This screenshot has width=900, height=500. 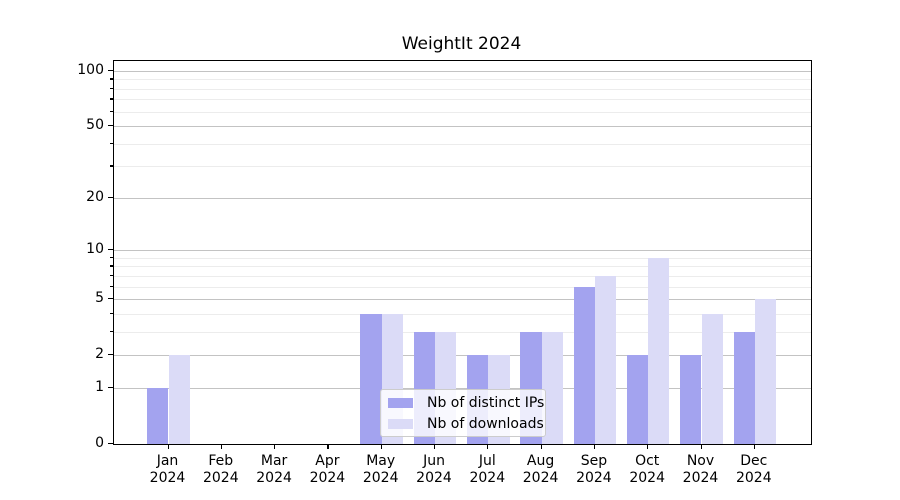 I want to click on y-tick-label: 0, so click(x=99, y=443).